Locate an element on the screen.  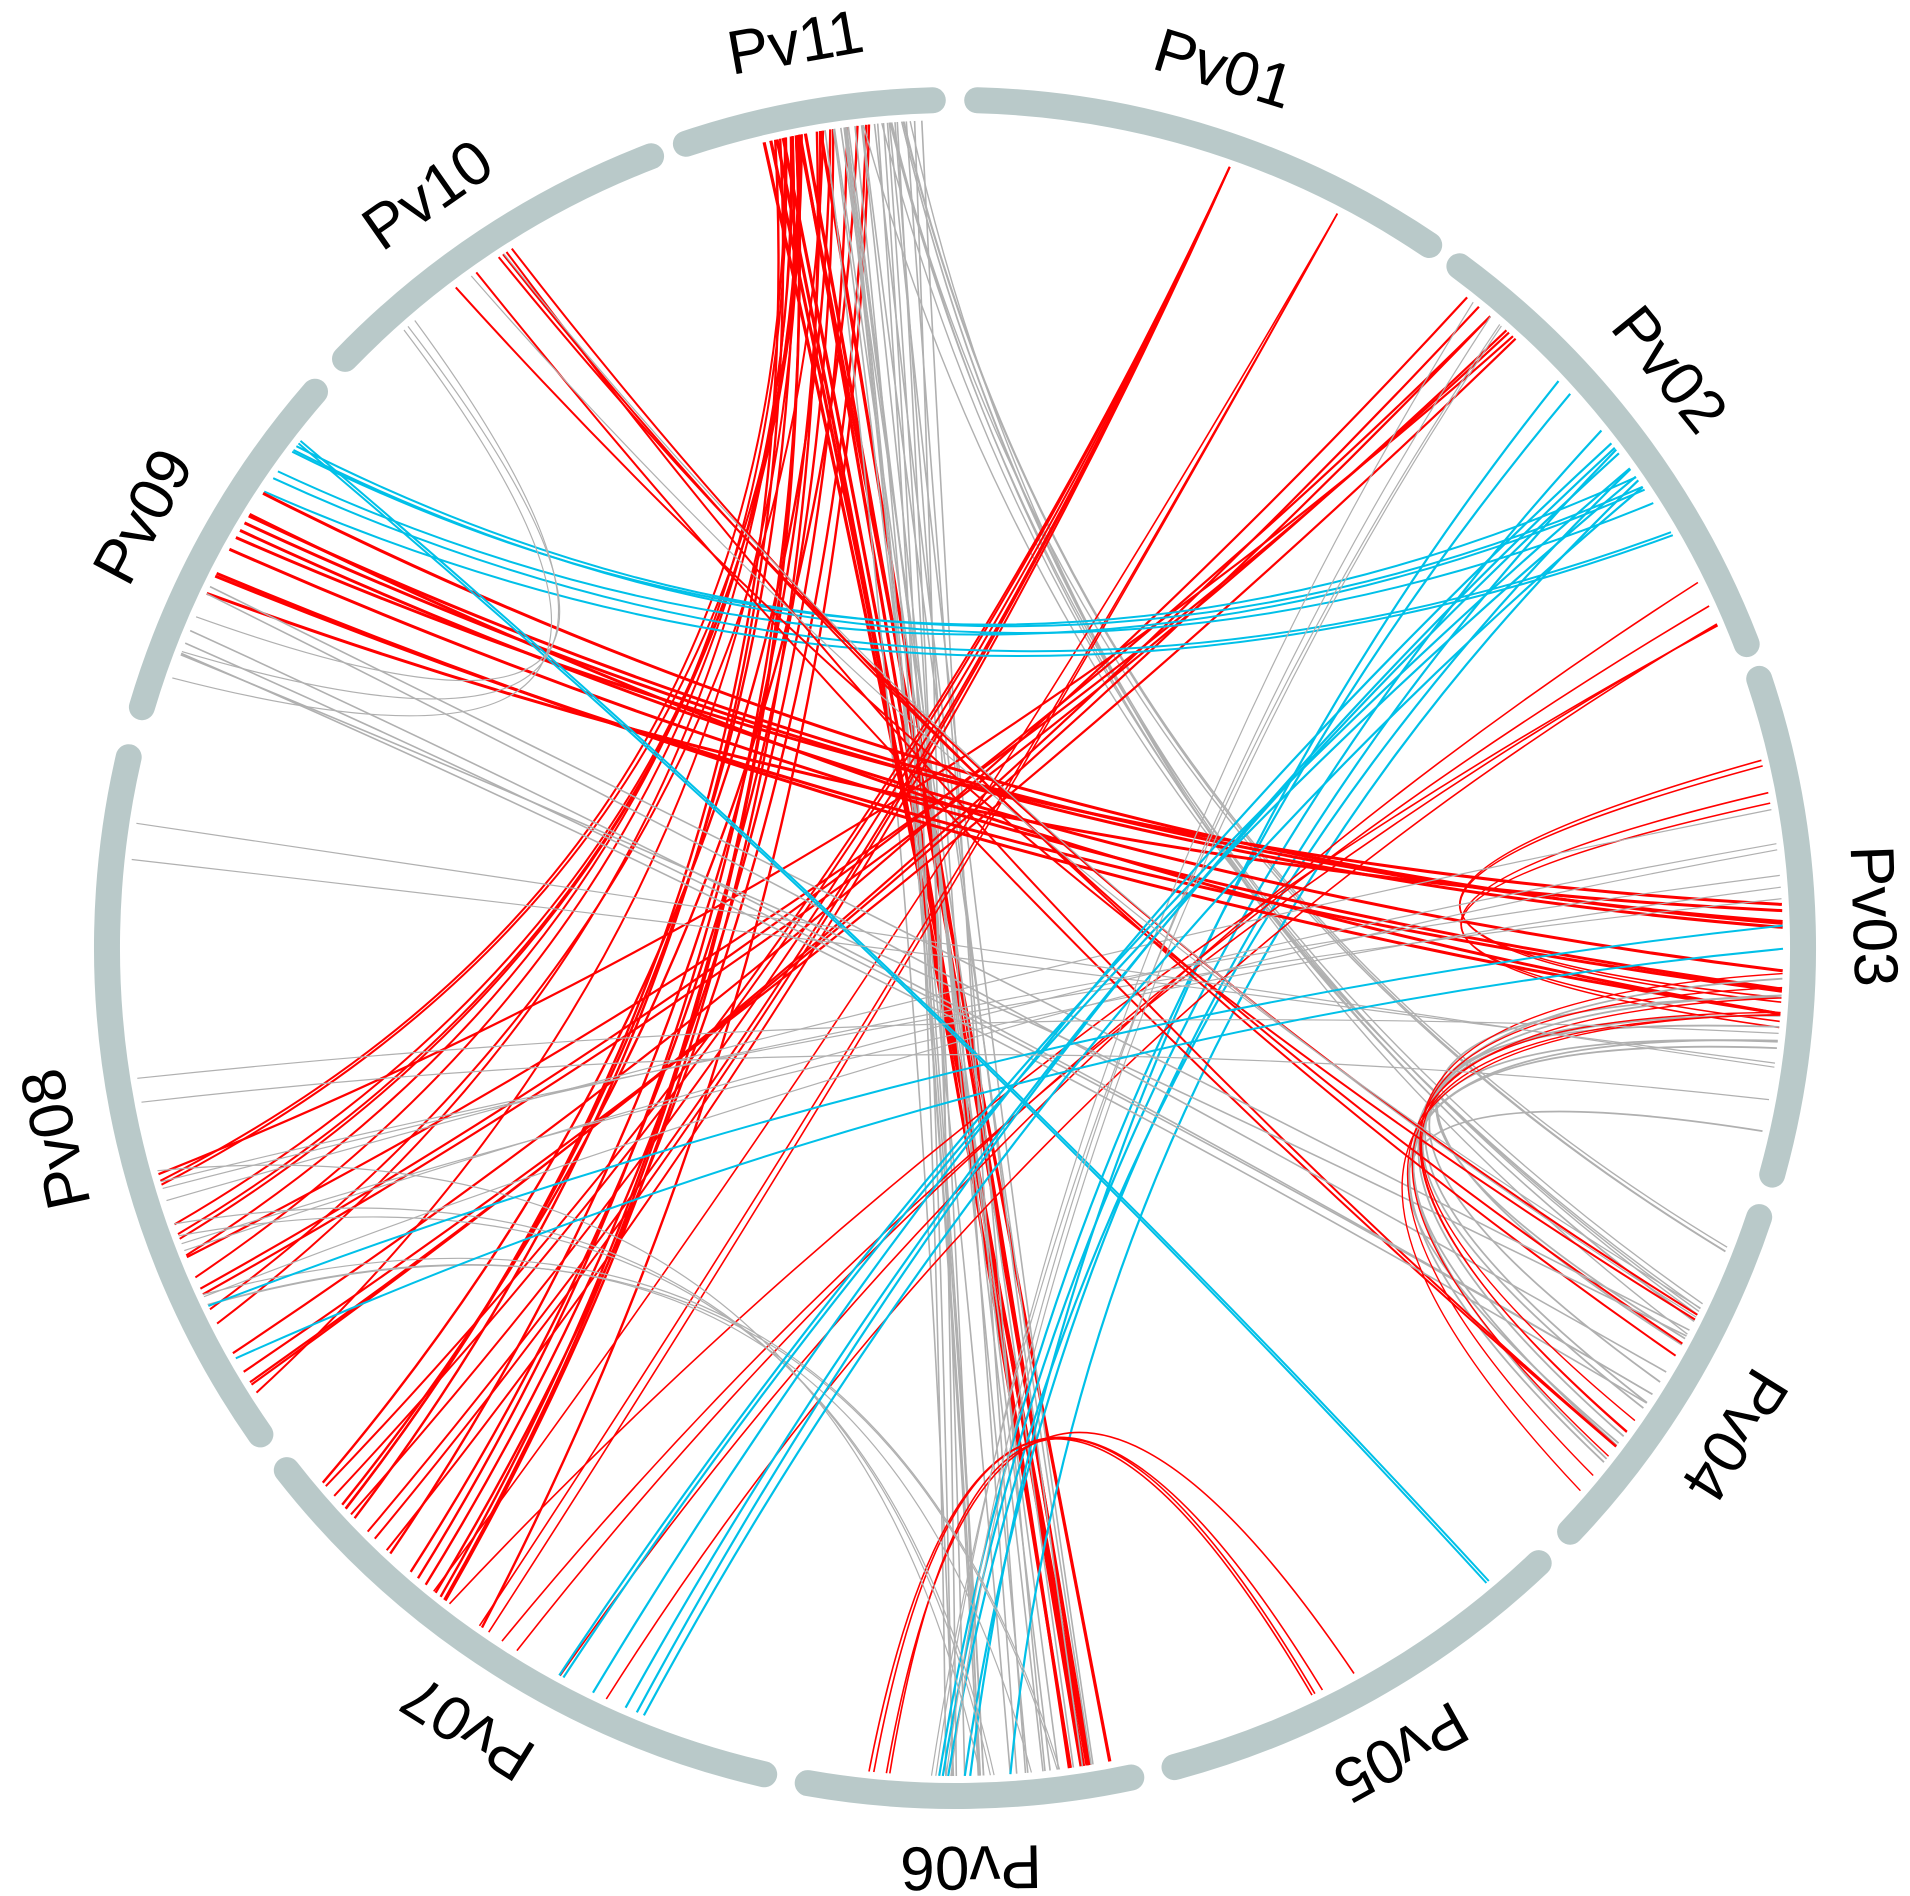
ideogram-pv08 is located at coordinates (183, 1096).